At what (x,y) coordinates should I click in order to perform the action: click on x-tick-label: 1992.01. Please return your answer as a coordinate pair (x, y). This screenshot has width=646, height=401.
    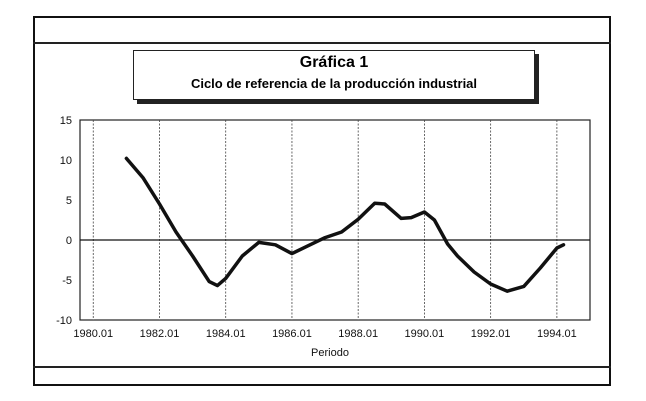
    Looking at the image, I should click on (491, 334).